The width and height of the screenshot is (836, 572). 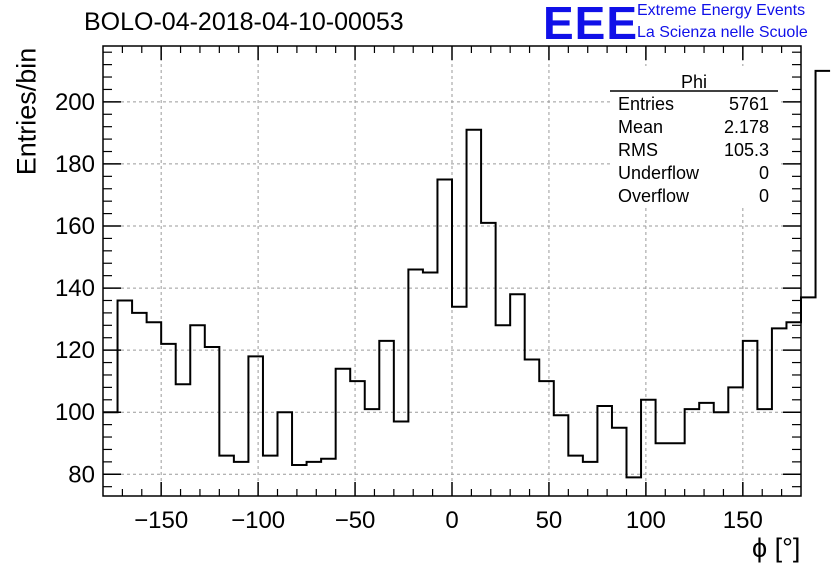 I want to click on stats-value: 2.178, so click(x=746, y=127).